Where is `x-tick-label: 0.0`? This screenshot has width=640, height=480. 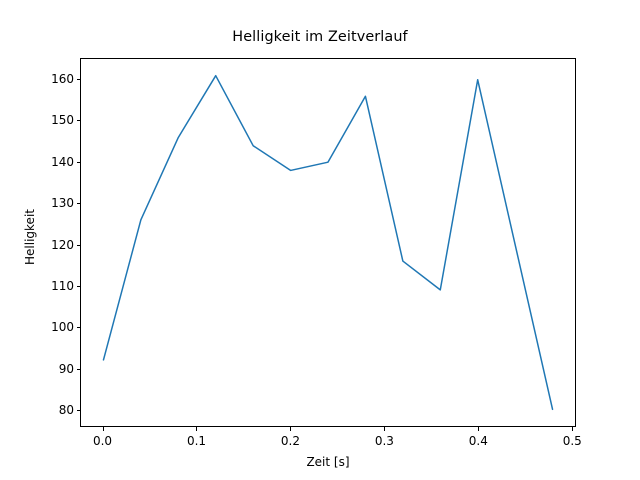
x-tick-label: 0.0 is located at coordinates (102, 441).